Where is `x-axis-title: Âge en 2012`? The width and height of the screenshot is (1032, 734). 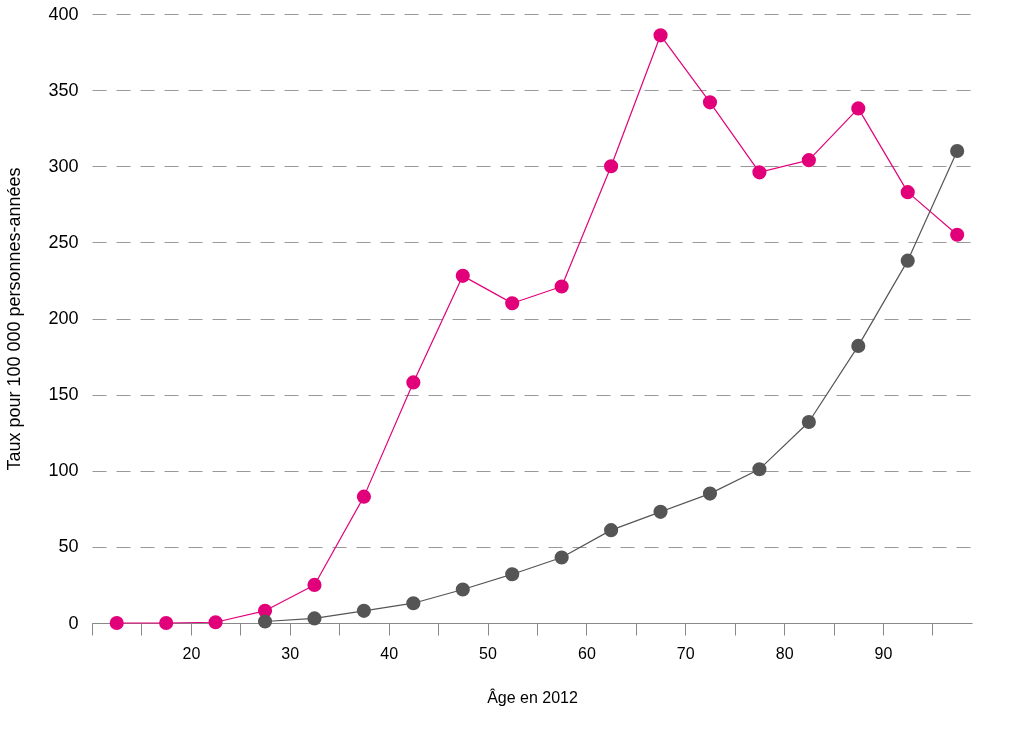 x-axis-title: Âge en 2012 is located at coordinates (532, 696).